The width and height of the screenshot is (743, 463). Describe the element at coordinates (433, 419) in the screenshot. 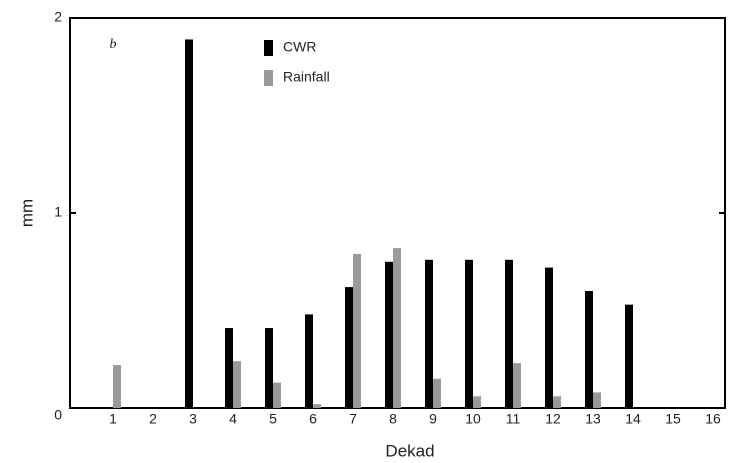

I see `x-tick-label: 9` at that location.